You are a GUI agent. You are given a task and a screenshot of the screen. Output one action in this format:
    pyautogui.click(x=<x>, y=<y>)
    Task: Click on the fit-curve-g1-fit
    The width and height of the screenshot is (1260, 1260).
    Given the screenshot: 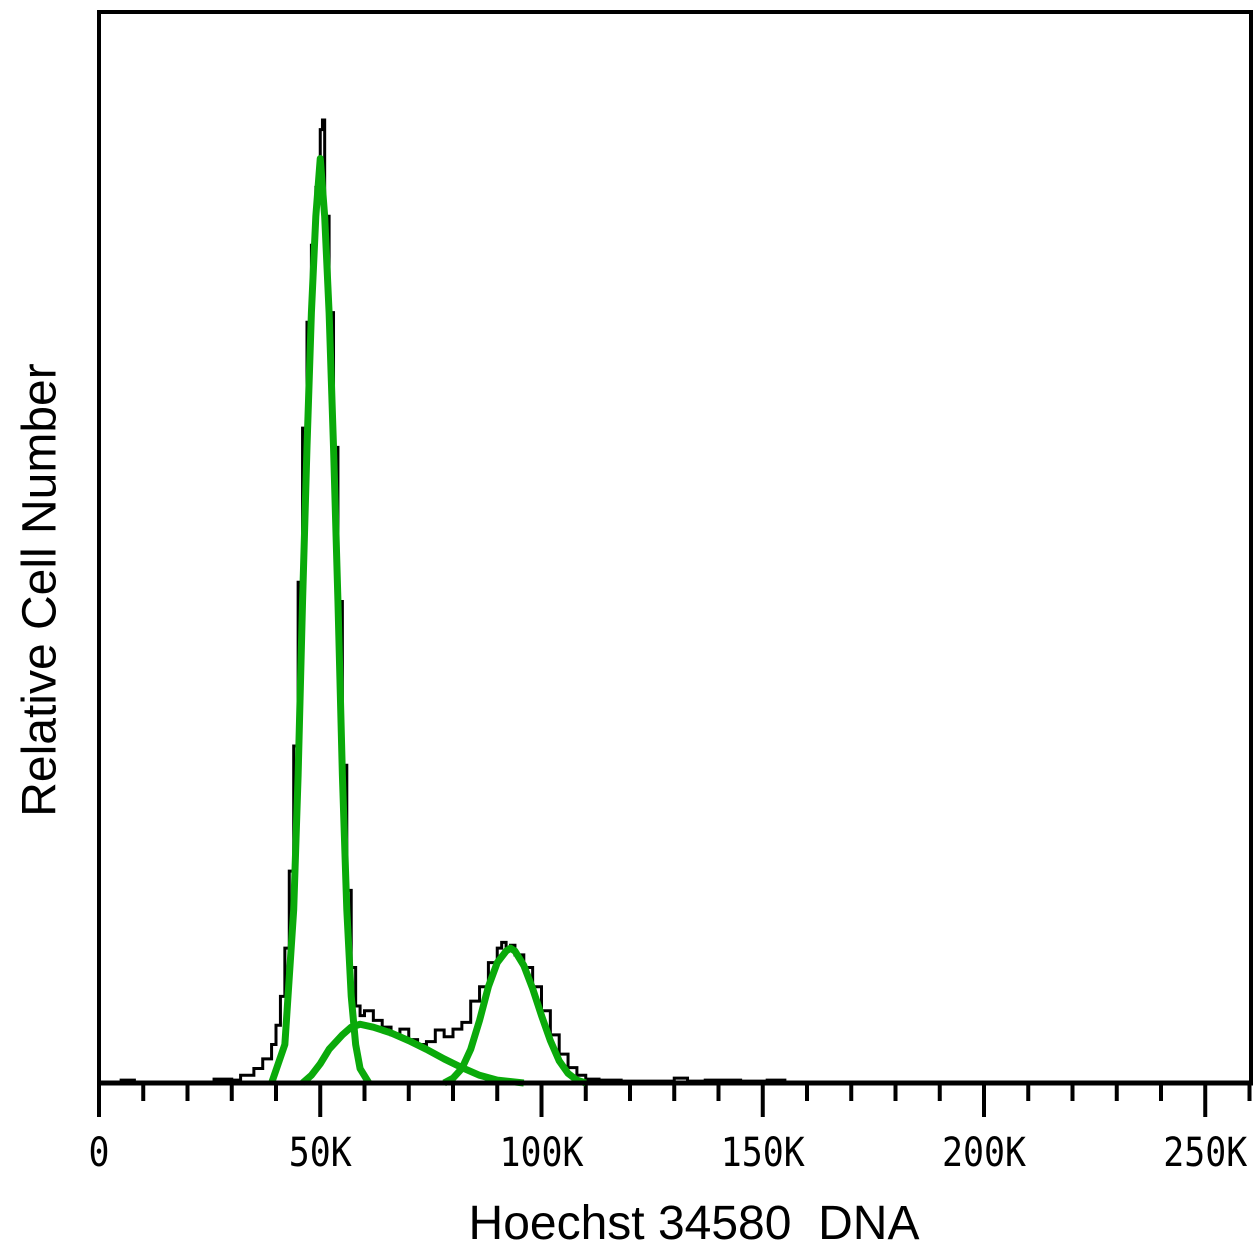 What is the action you would take?
    pyautogui.click(x=320, y=620)
    